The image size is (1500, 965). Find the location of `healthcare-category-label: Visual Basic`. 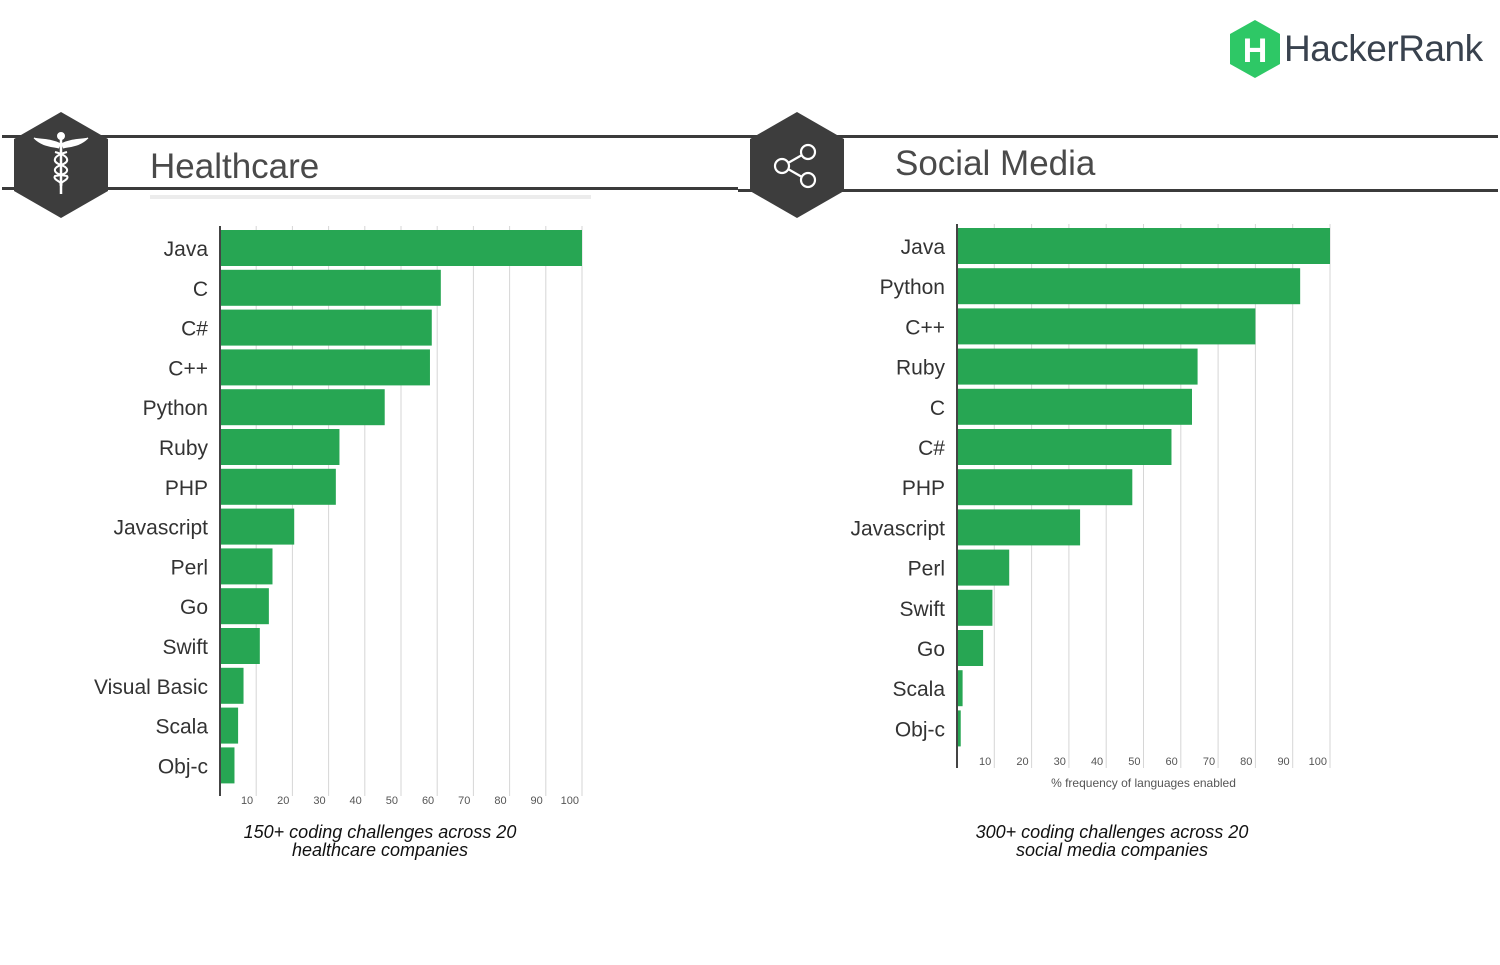

healthcare-category-label: Visual Basic is located at coordinates (151, 687).